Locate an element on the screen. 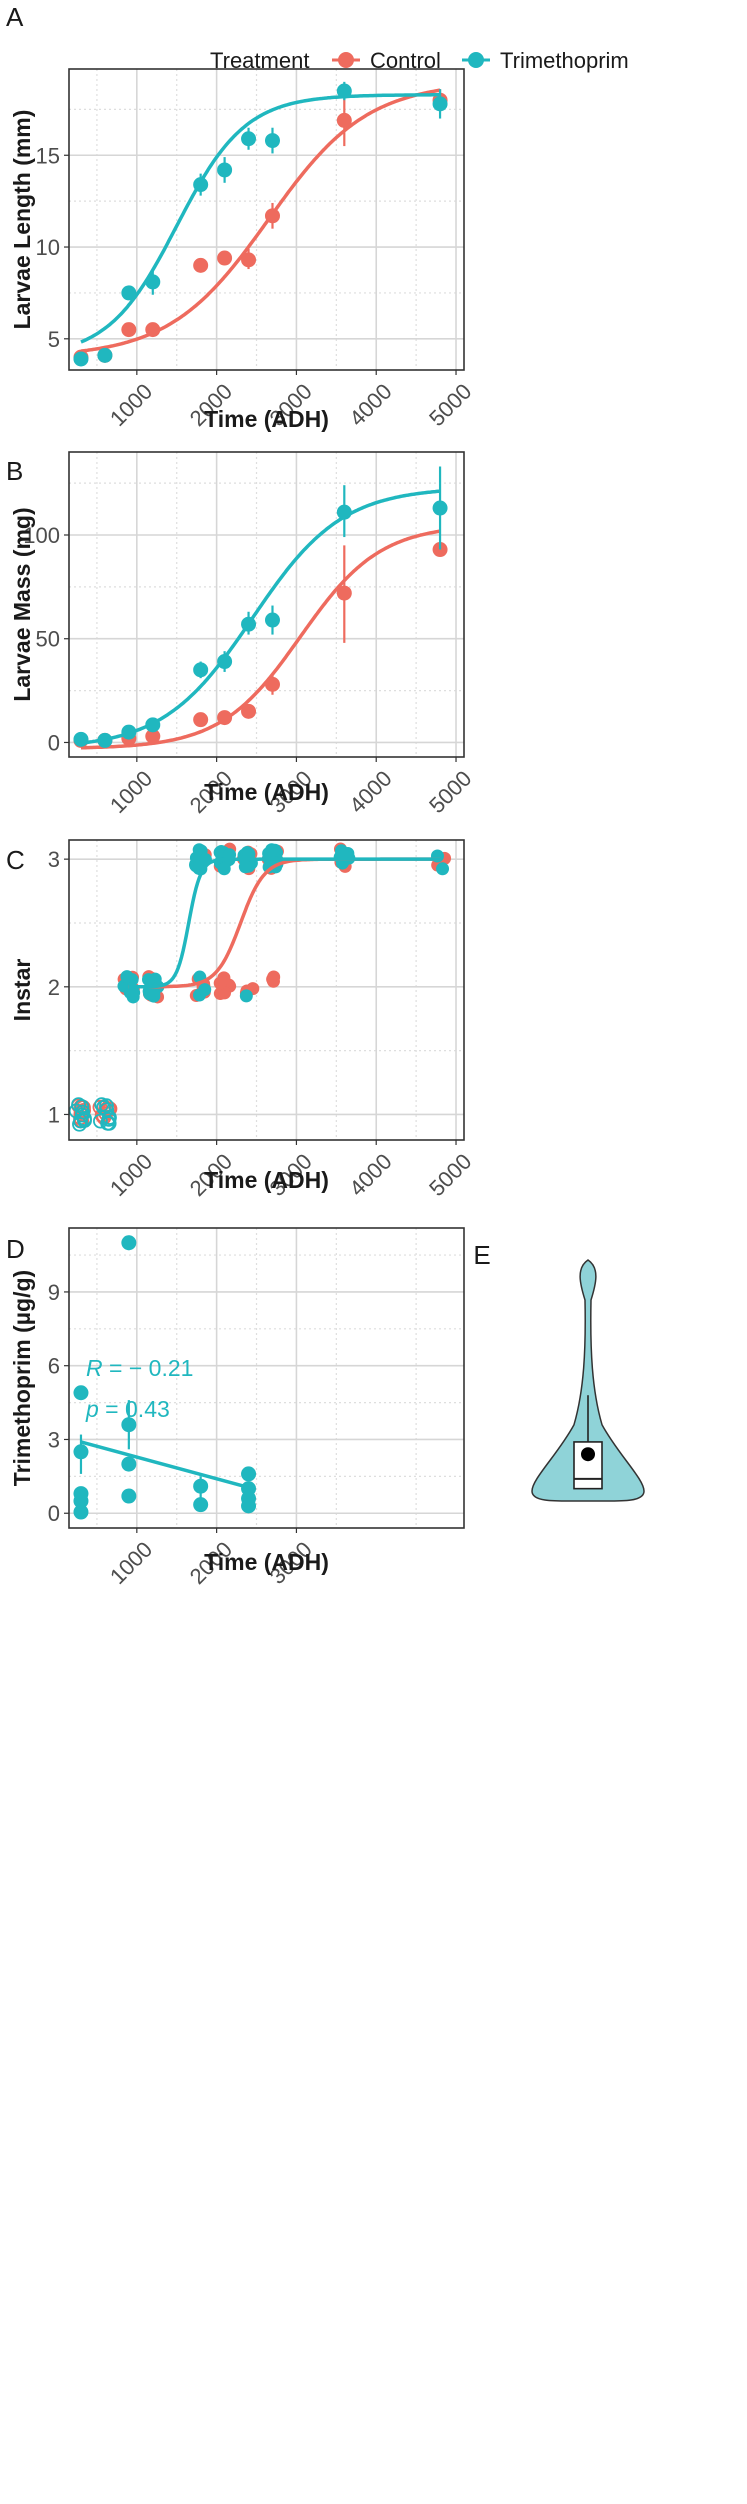 This screenshot has height=2504, width=747. y-tick-label: 15 is located at coordinates (48, 155).